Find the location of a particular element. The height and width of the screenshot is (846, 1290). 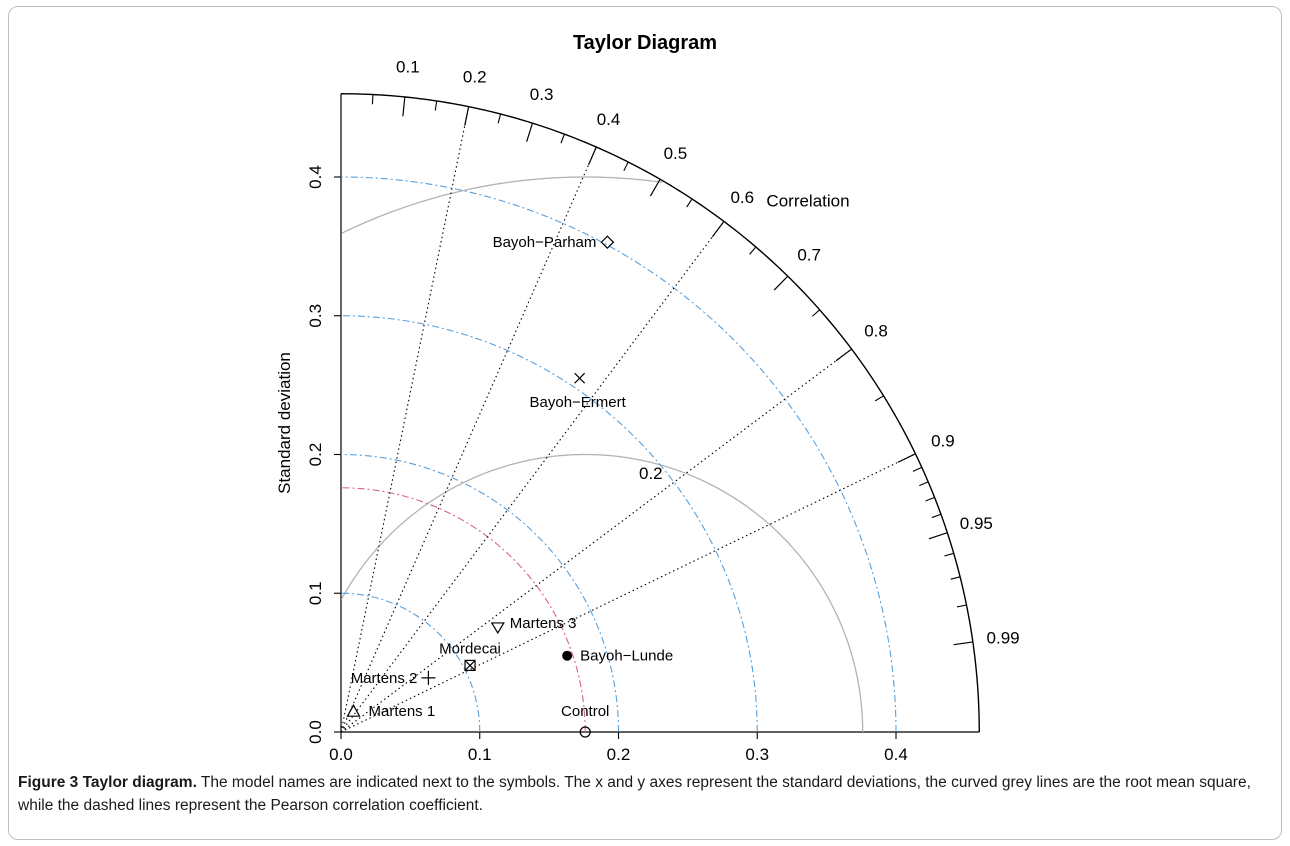

y-axis-title: Standard deviation is located at coordinates (284, 423).